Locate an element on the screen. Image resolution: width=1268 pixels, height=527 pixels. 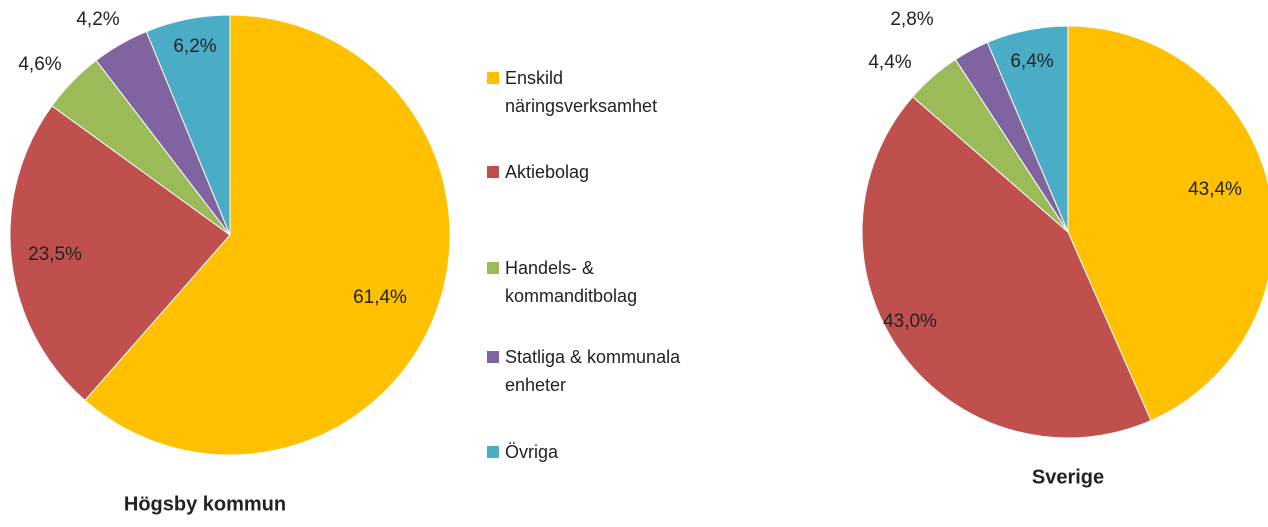
data-label: 6,4% is located at coordinates (1031, 61).